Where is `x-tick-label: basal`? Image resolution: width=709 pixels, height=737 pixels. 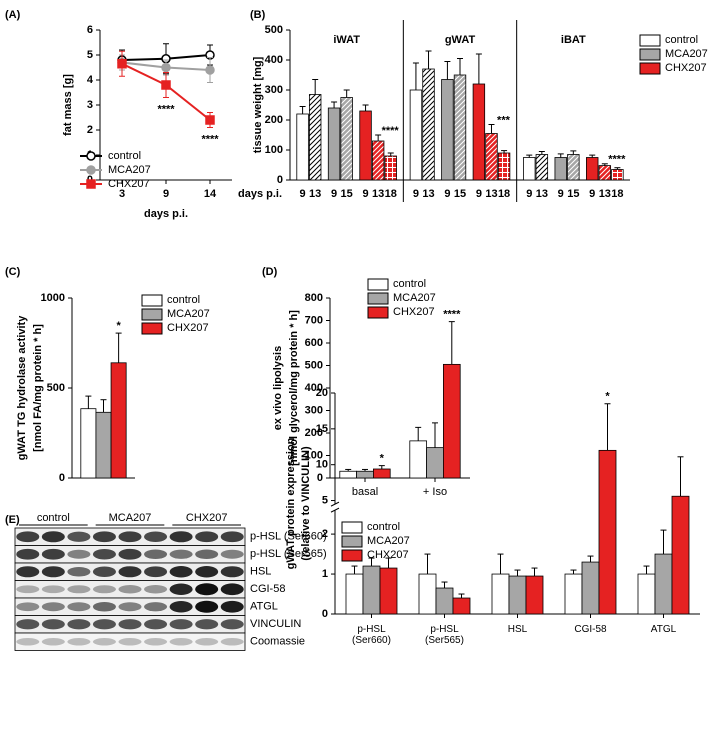
x-tick-label: basal is located at coordinates (365, 492).